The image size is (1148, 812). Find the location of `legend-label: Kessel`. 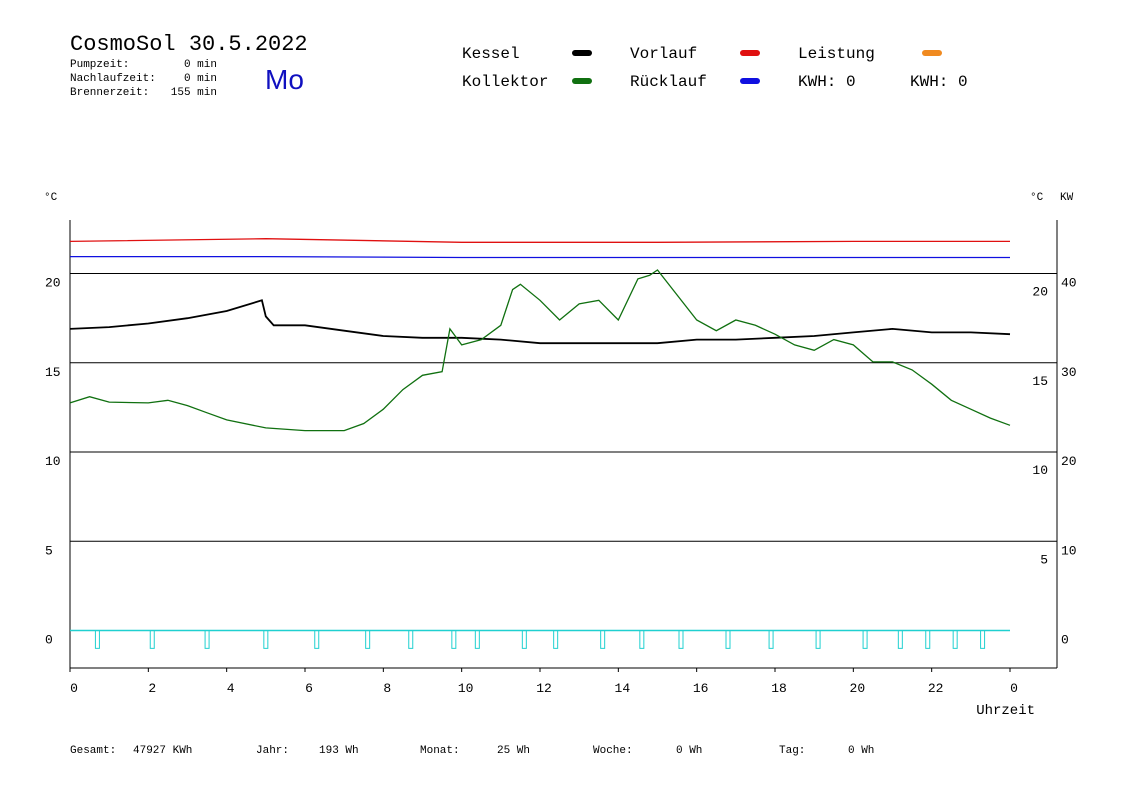

legend-label: Kessel is located at coordinates (491, 54).